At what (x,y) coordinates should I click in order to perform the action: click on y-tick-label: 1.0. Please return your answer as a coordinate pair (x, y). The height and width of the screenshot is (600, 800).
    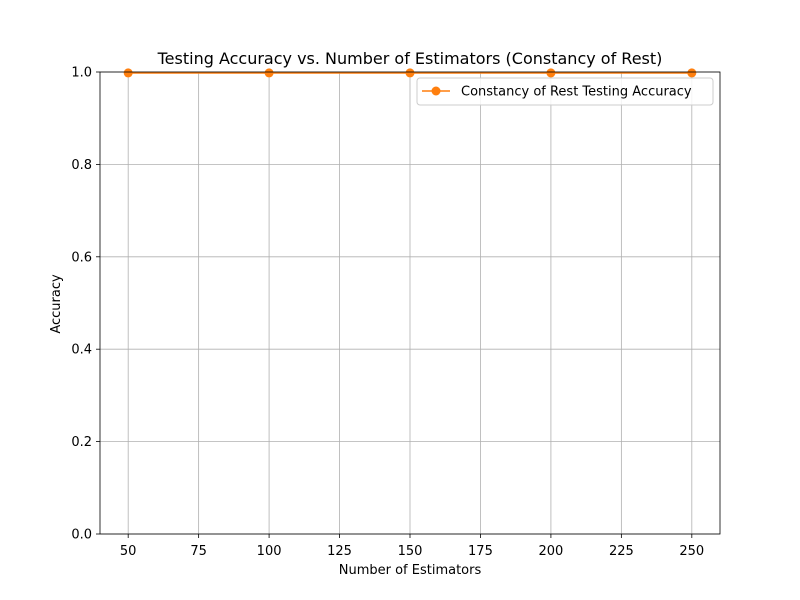
    Looking at the image, I should click on (81, 73).